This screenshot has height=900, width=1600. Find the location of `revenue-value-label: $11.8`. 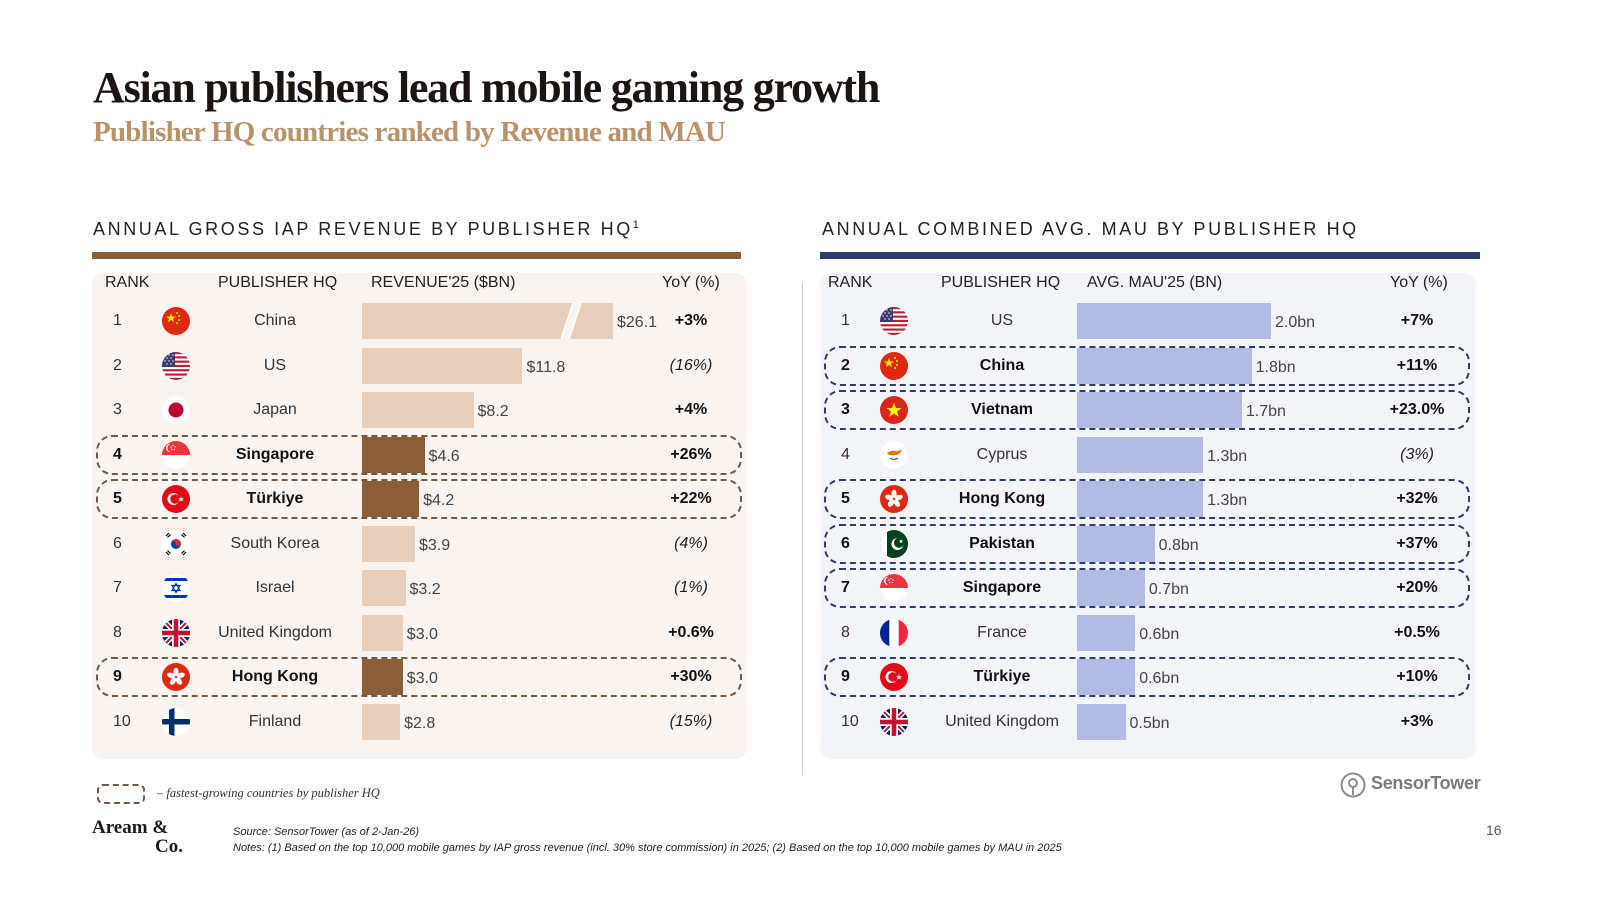

revenue-value-label: $11.8 is located at coordinates (546, 367).